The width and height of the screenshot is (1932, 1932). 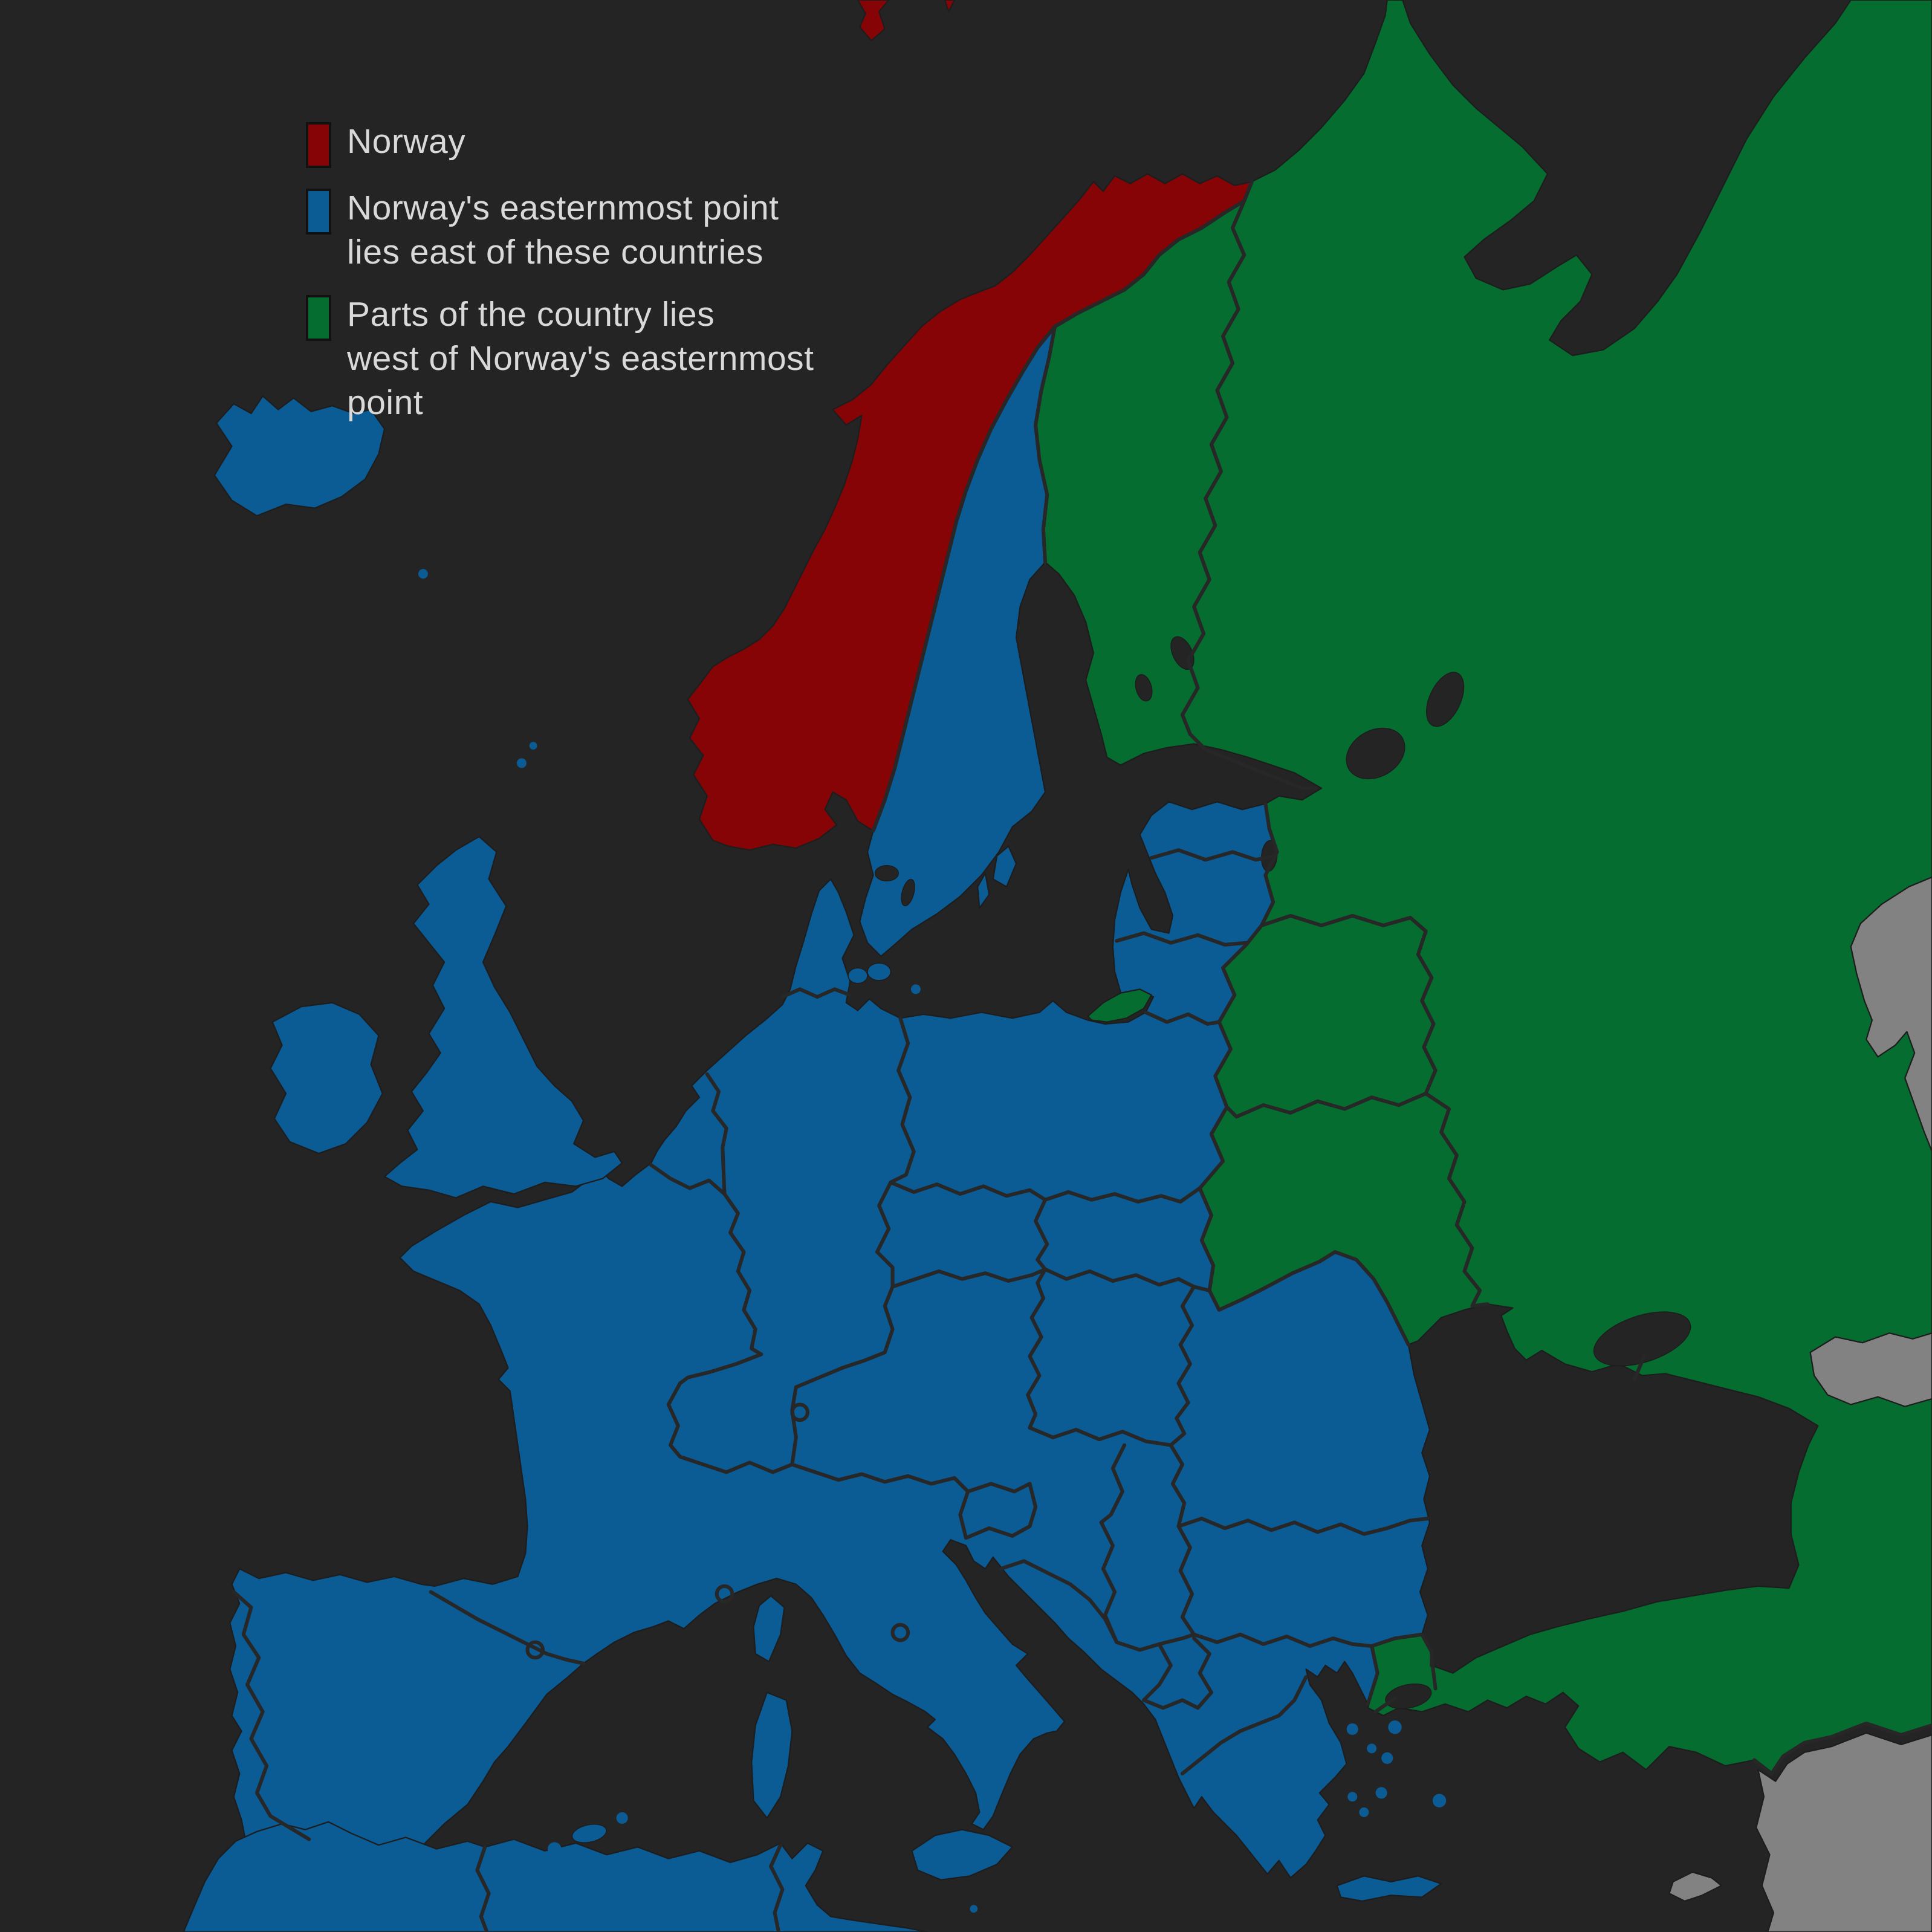 What do you see at coordinates (1182, 1366) in the screenshot?
I see `hungary-romania-border` at bounding box center [1182, 1366].